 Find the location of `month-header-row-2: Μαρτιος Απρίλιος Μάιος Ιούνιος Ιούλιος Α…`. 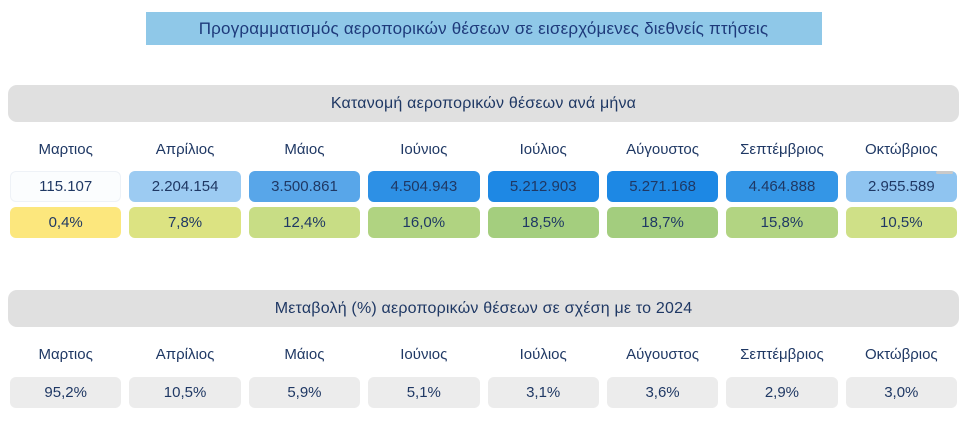

month-header-row-2: Μαρτιος Απρίλιος Μάιος Ιούνιος Ιούλιος Α… is located at coordinates (483, 355).